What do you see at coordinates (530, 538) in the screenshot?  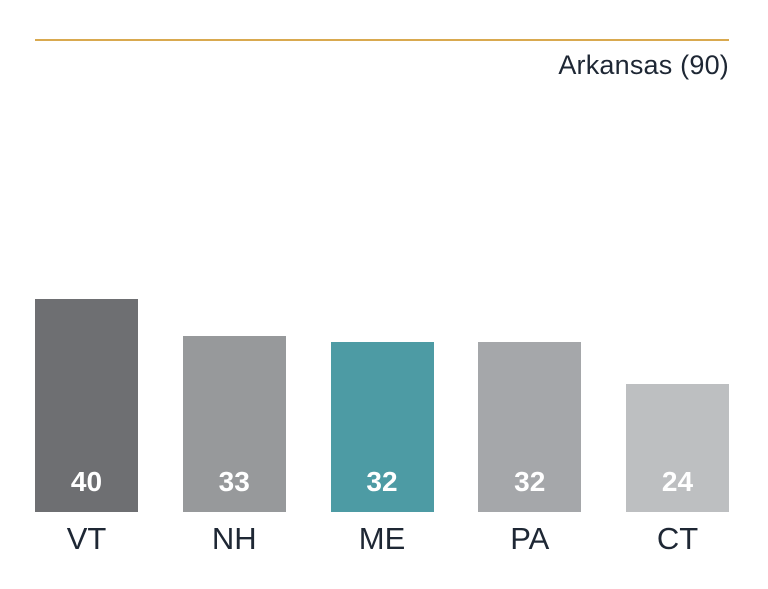 I see `bar-category-label: PA` at bounding box center [530, 538].